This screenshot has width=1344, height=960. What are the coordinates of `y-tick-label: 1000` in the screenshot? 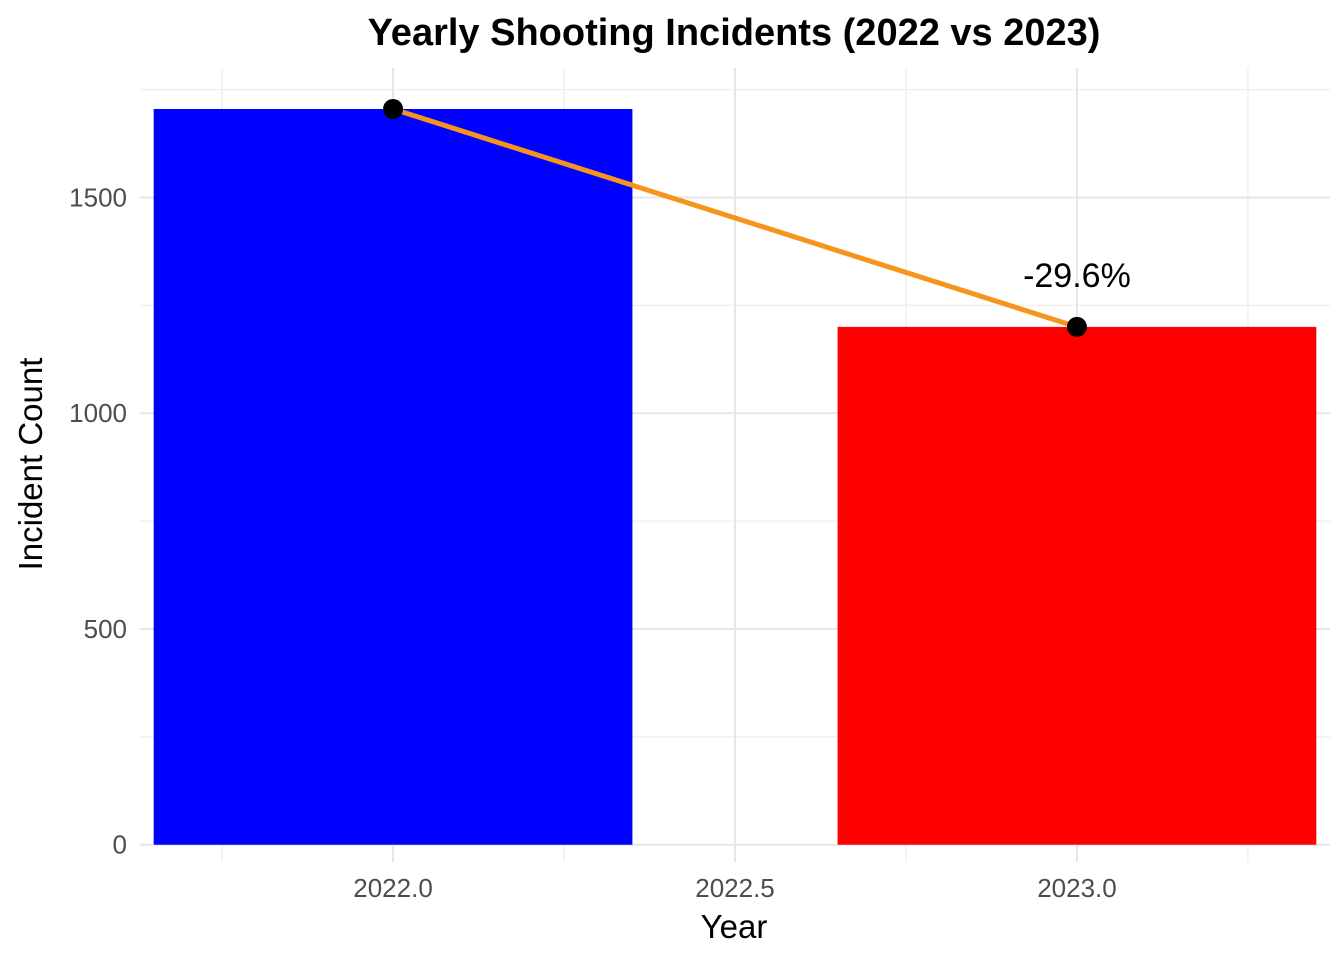 It's located at (98, 413).